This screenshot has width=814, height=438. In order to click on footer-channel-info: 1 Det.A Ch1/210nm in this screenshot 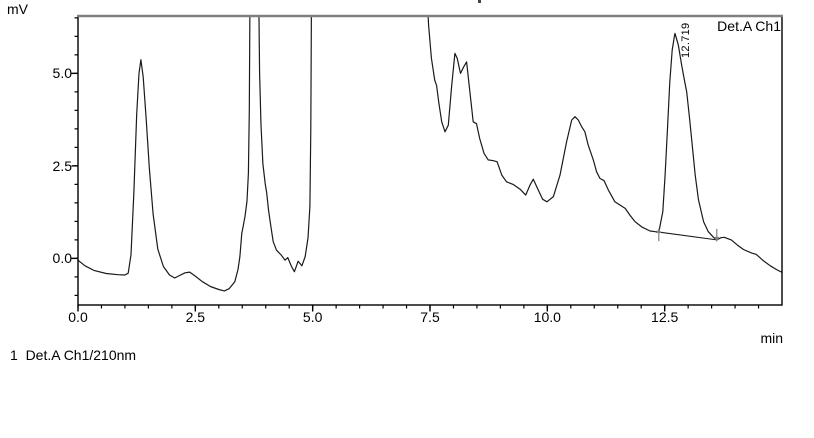, I will do `click(73, 355)`.